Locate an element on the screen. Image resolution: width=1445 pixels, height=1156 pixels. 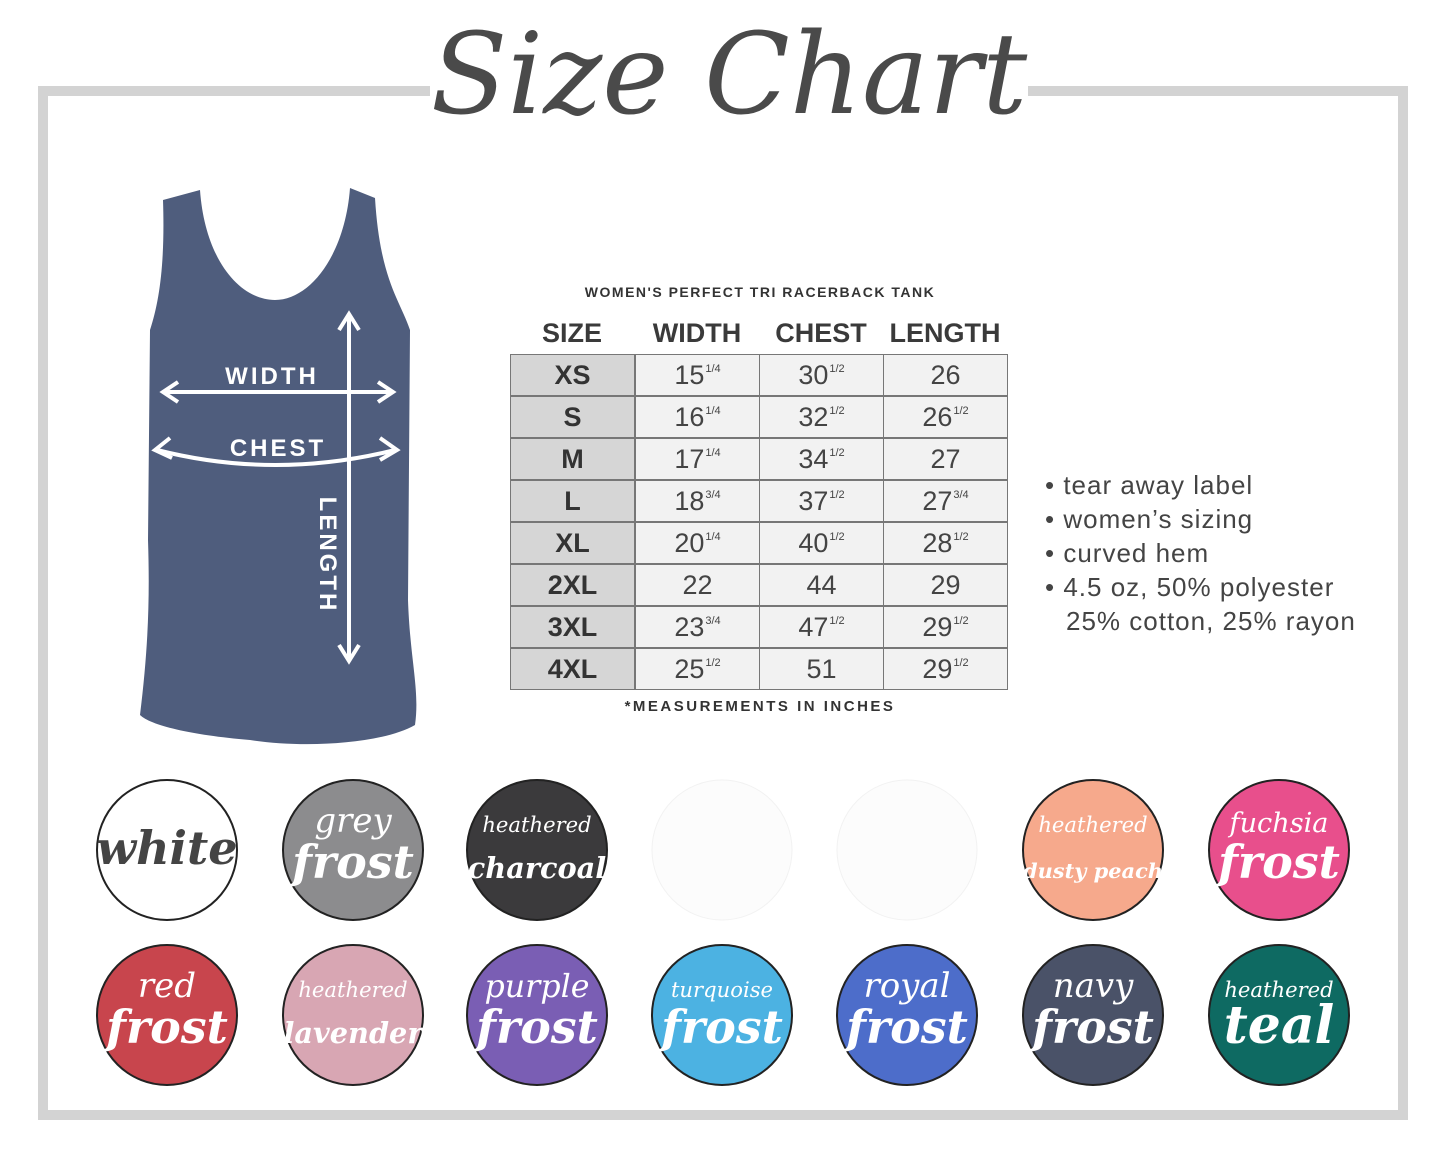
table-cell: 27 3/4 is located at coordinates (945, 501).